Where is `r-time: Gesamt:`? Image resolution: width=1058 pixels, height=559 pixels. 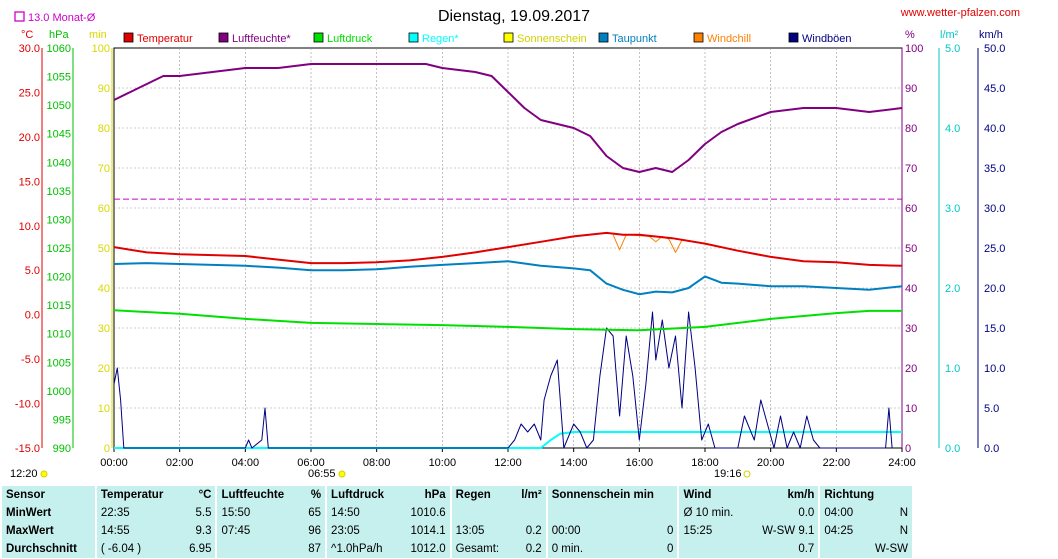 r-time: Gesamt: is located at coordinates (482, 549).